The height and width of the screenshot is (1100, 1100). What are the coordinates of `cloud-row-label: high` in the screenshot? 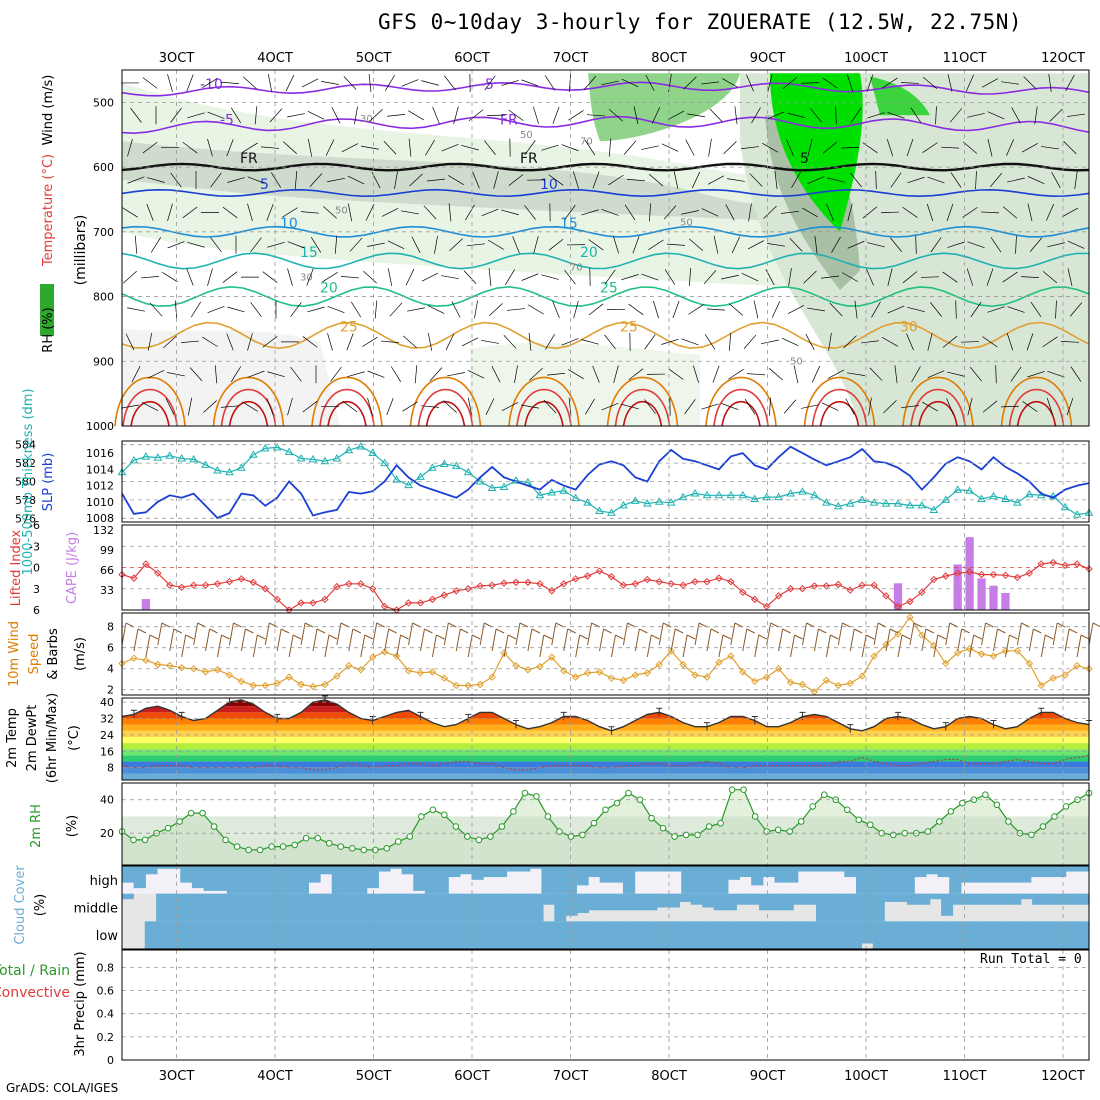 It's located at (104, 881).